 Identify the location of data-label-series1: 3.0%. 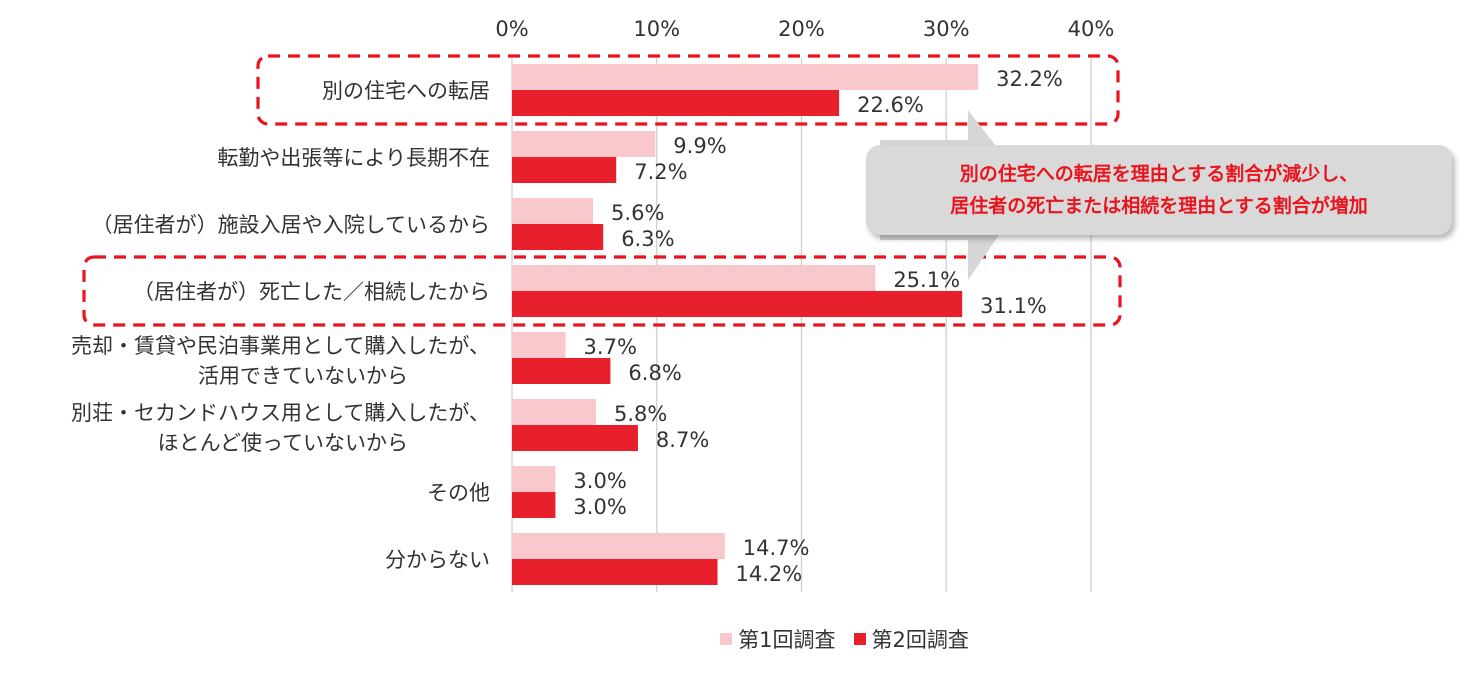
(599, 481).